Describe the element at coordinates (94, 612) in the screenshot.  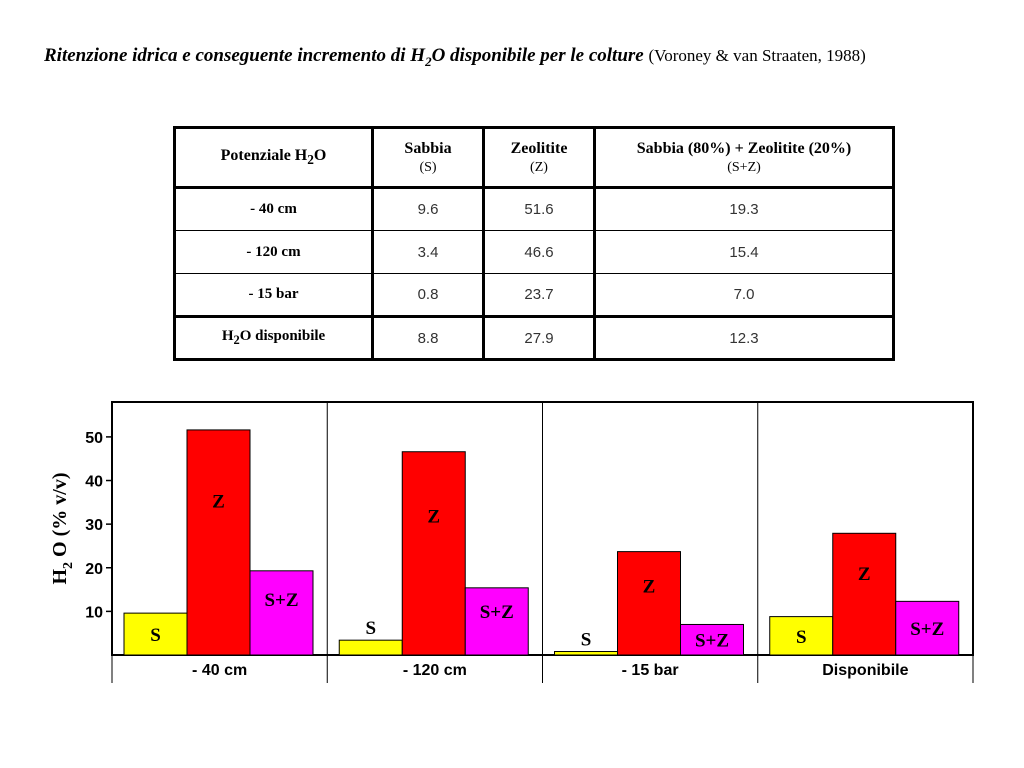
I see `y-tick-label: 10` at that location.